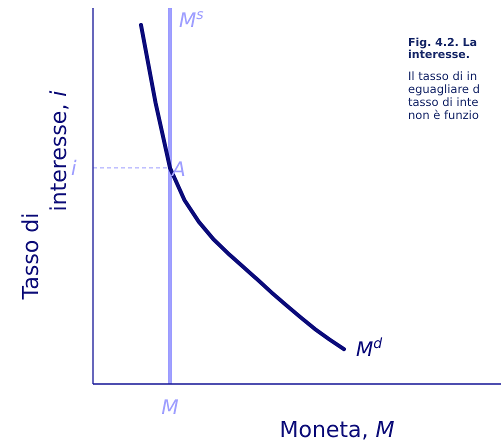 This screenshot has width=501, height=446. Describe the element at coordinates (45, 195) in the screenshot. I see `y-axis-title: Tasso di interesse, i` at that location.